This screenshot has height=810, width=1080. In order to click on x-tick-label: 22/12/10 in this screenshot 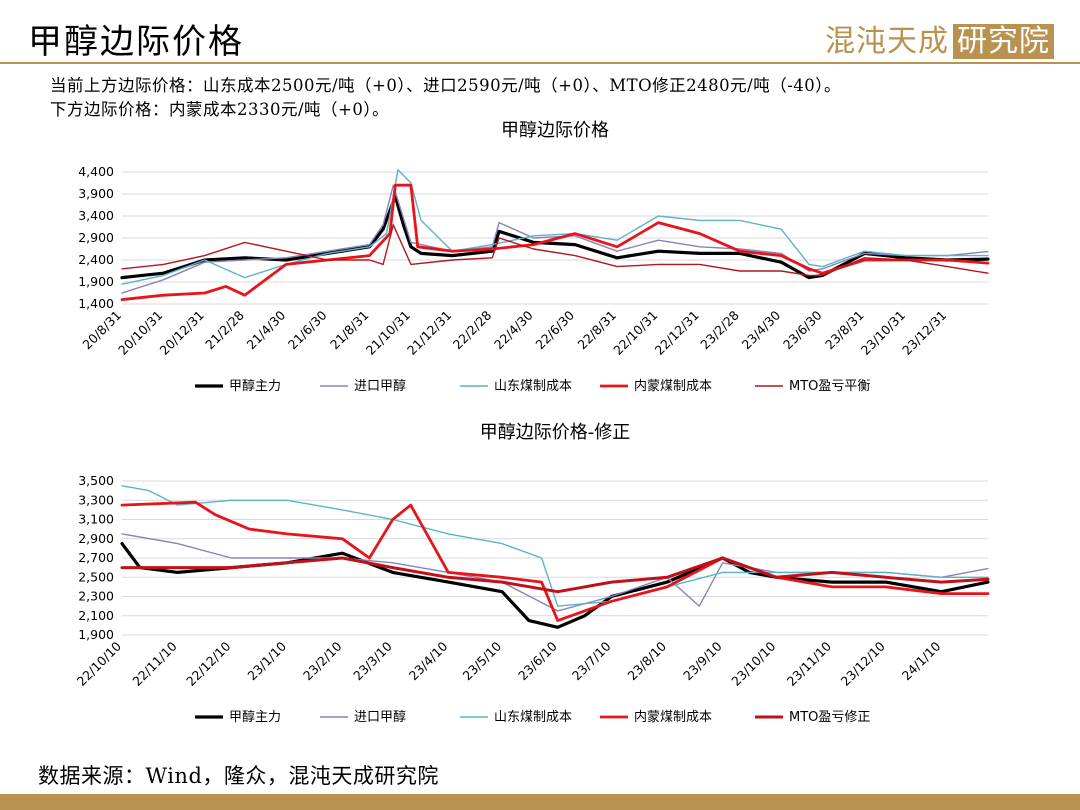, I will do `click(208, 663)`.